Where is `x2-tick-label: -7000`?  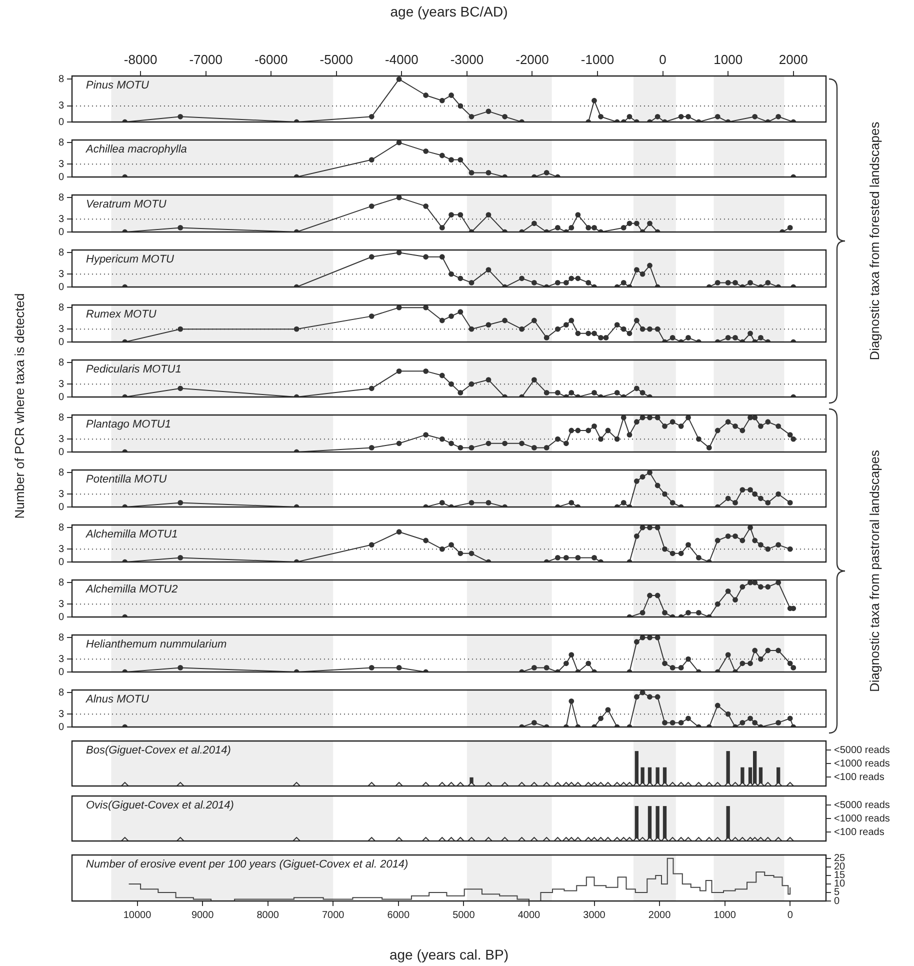 x2-tick-label: -7000 is located at coordinates (205, 59).